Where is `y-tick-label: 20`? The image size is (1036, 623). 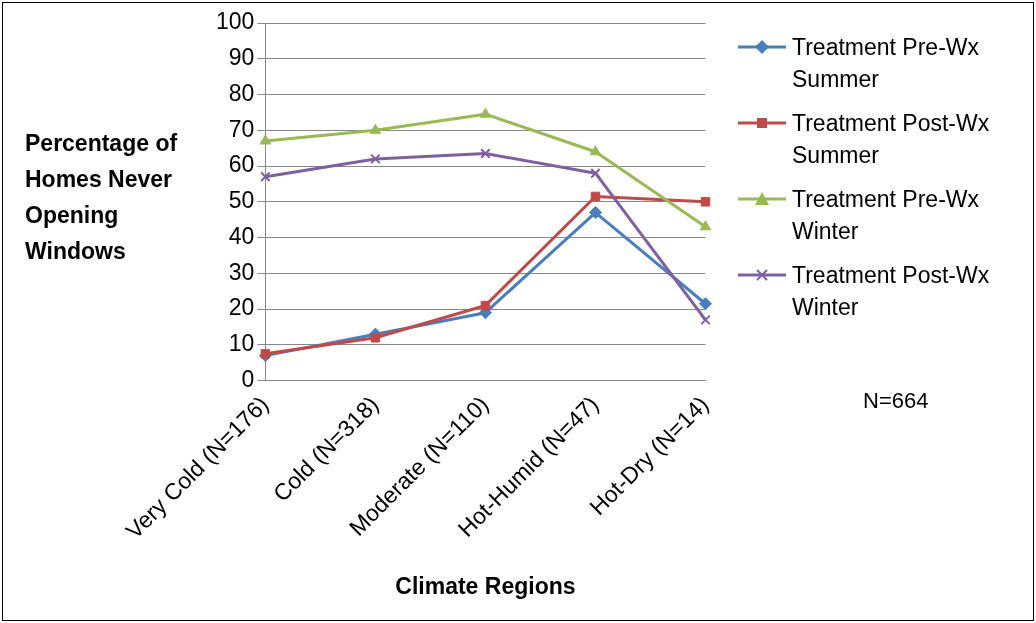 y-tick-label: 20 is located at coordinates (241, 307).